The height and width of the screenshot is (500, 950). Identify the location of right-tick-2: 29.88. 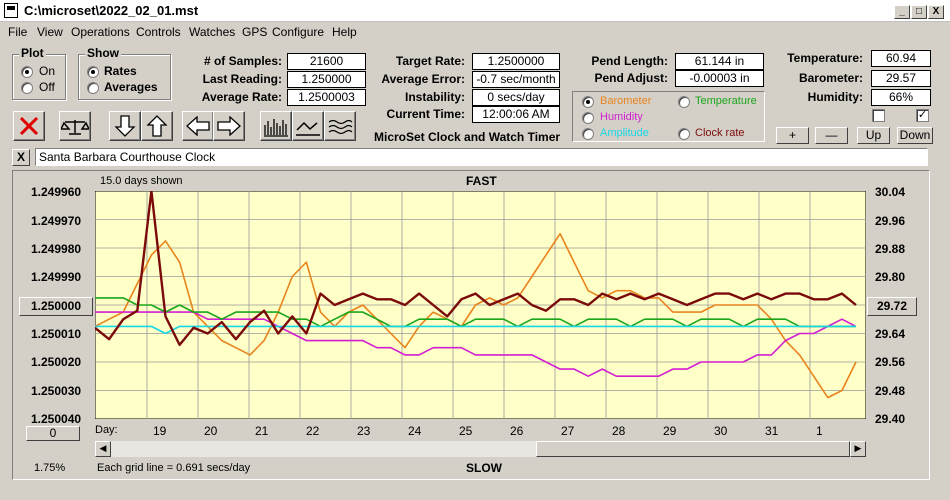
(890, 249).